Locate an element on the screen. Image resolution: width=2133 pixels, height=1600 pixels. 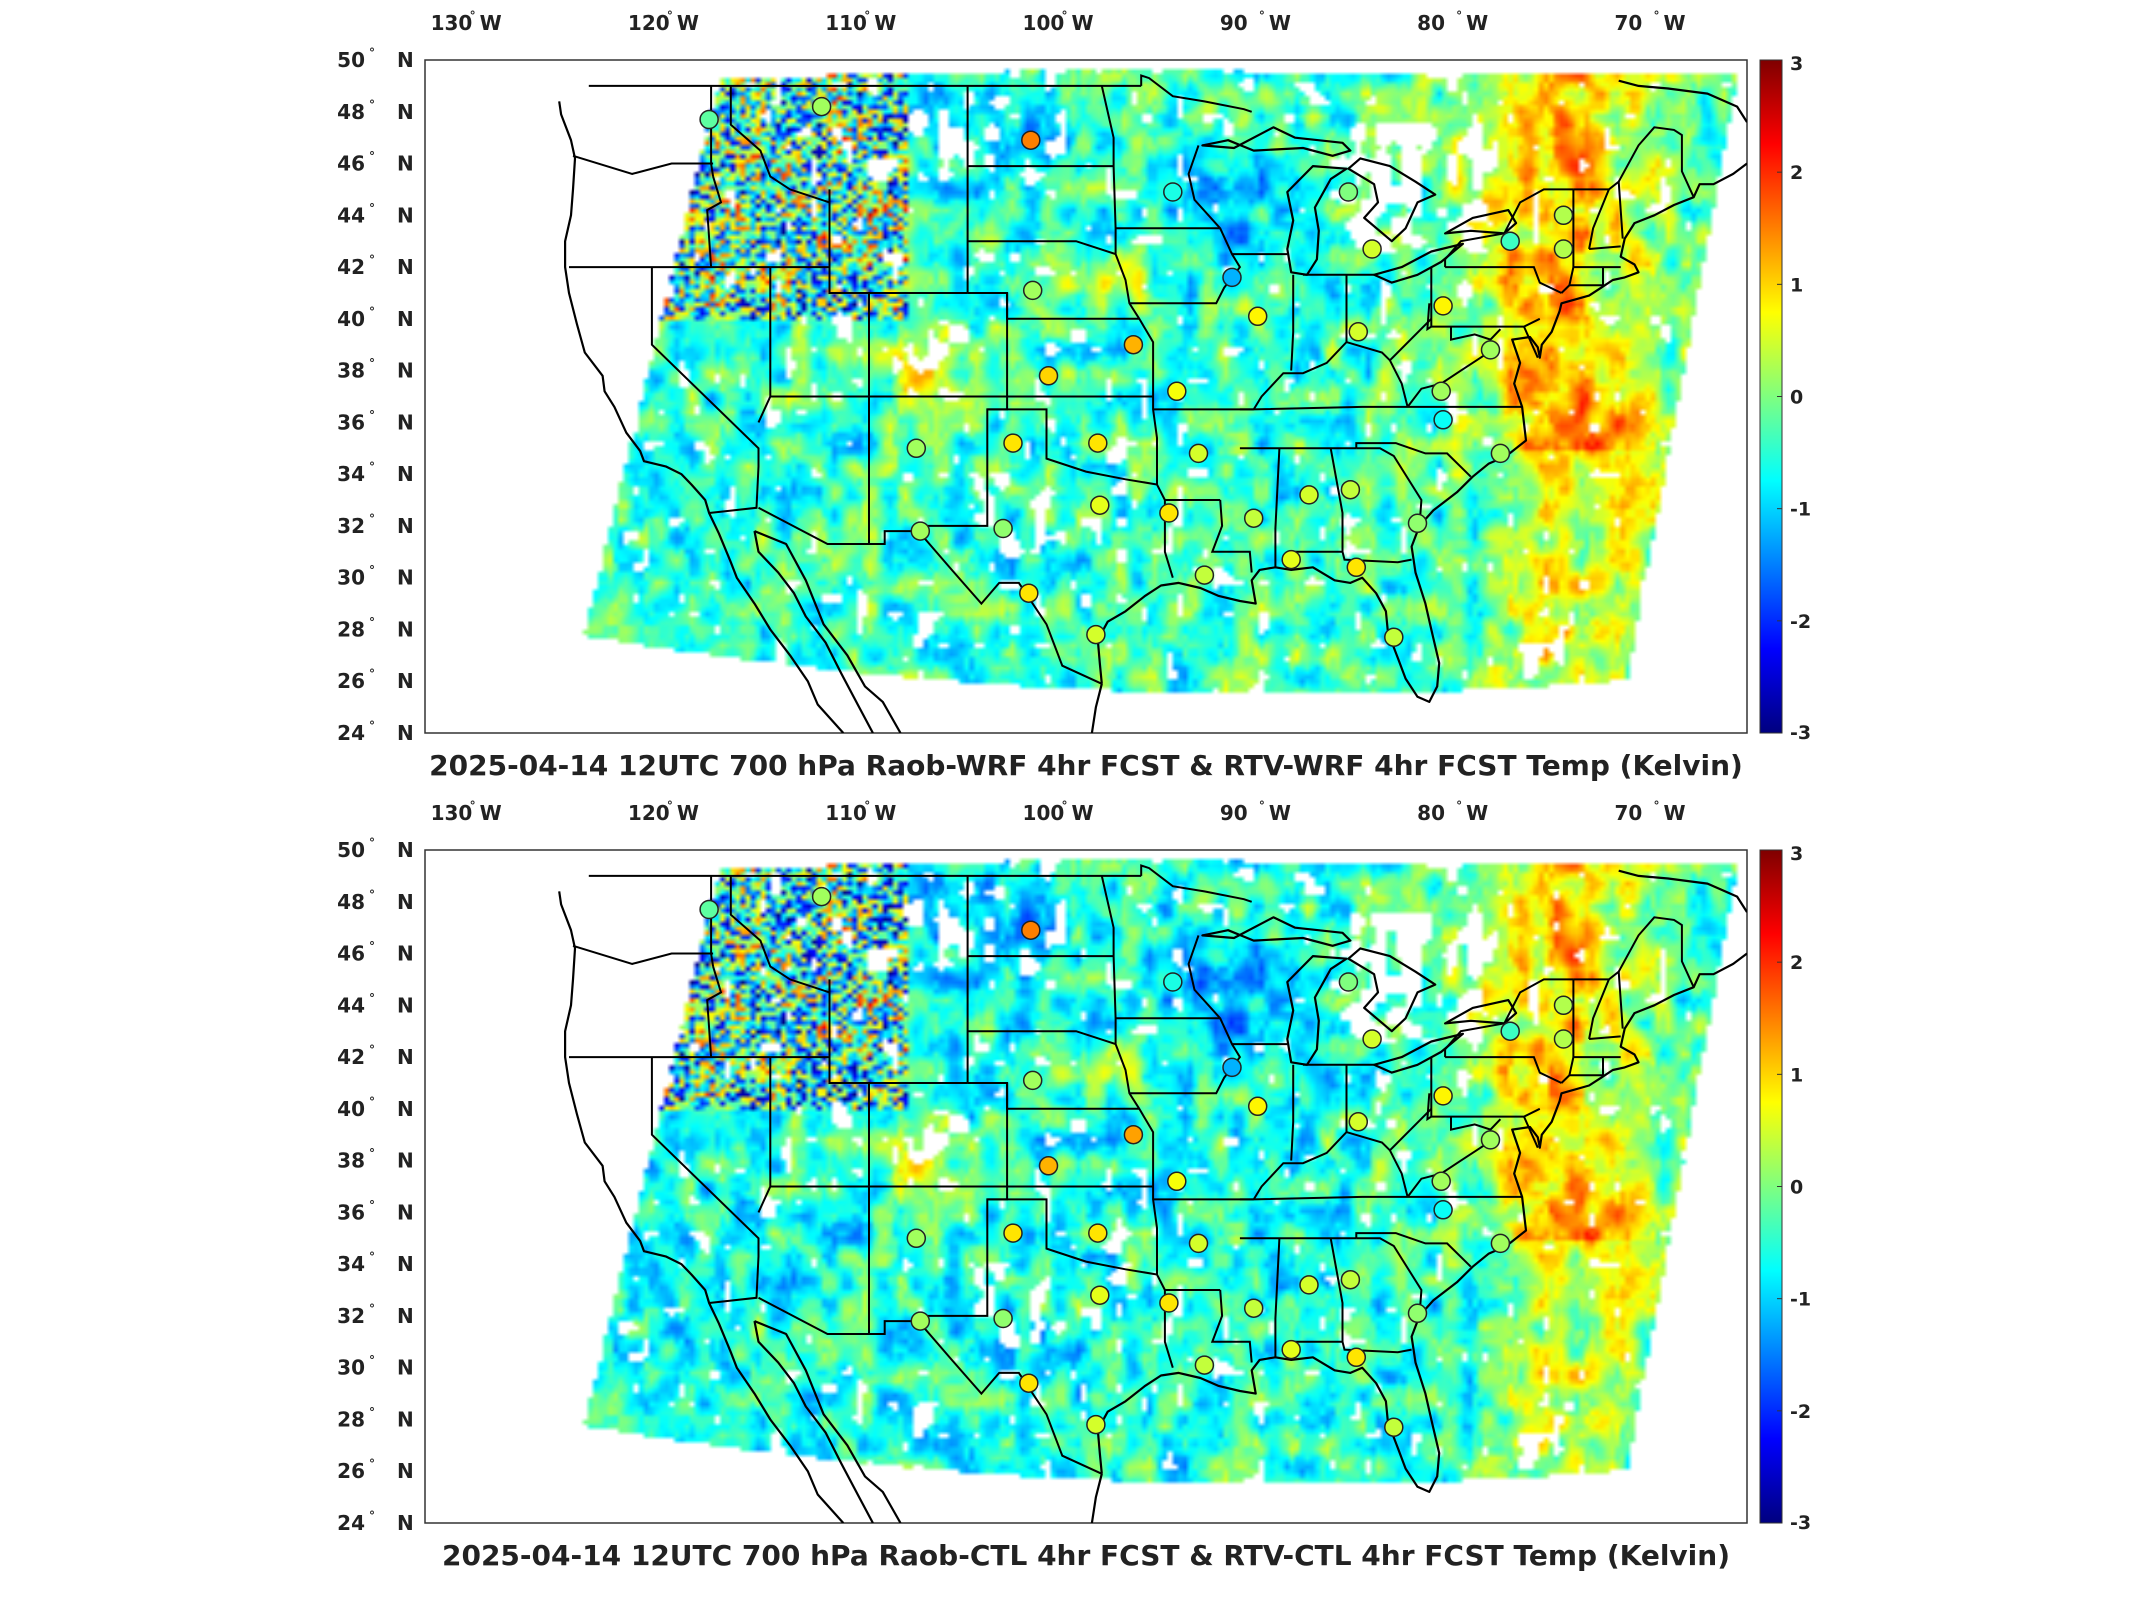
colorbar-tick-label: 2 is located at coordinates (1796, 963).